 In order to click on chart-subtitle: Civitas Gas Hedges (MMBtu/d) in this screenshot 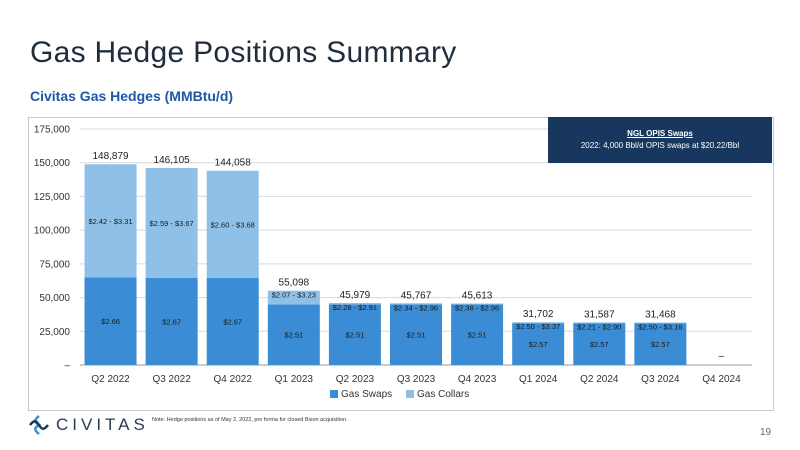, I will do `click(132, 96)`.